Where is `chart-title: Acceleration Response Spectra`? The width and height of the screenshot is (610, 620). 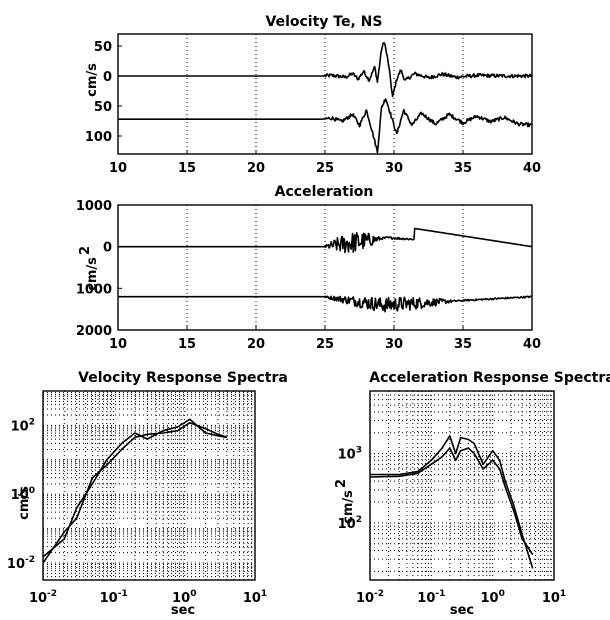 chart-title: Acceleration Response Spectra is located at coordinates (489, 378).